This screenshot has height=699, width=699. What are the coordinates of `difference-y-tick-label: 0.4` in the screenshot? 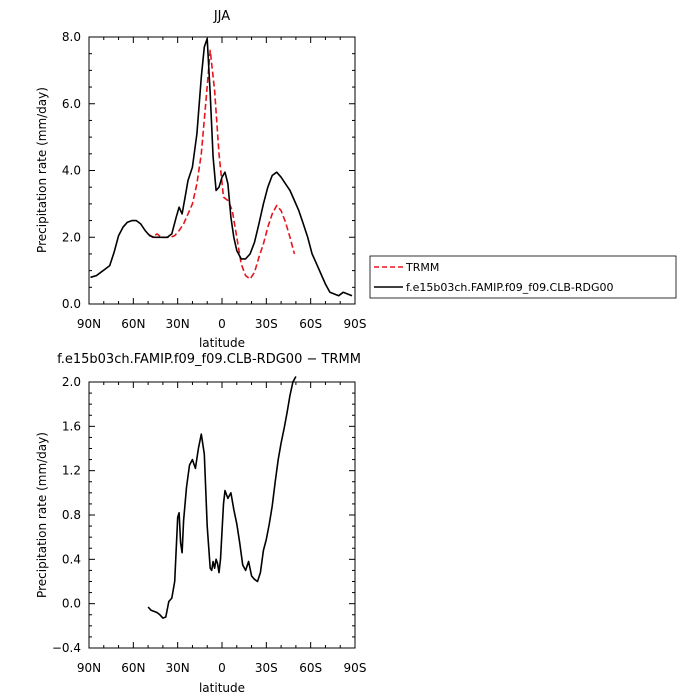 It's located at (71, 559).